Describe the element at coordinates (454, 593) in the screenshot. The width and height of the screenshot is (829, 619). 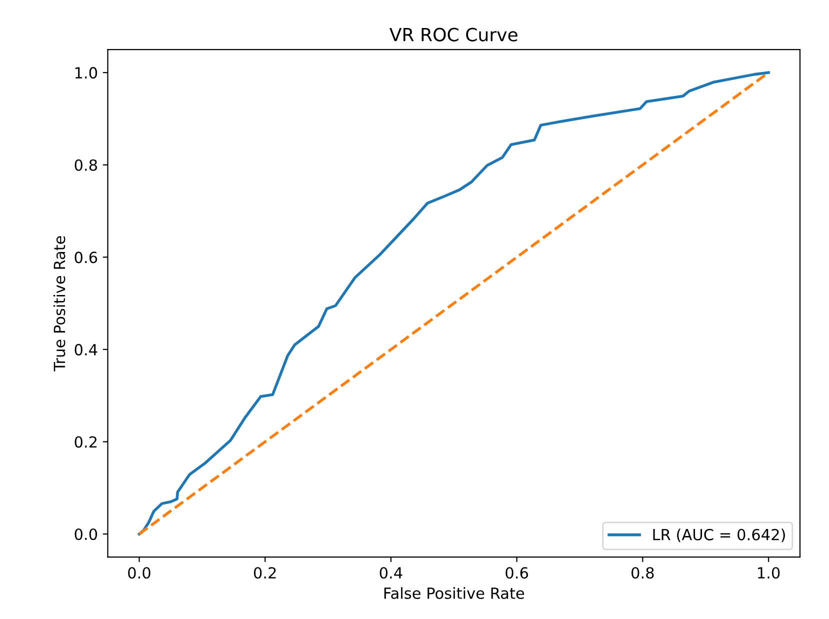
I see `x-axis-title: False Positive Rate` at that location.